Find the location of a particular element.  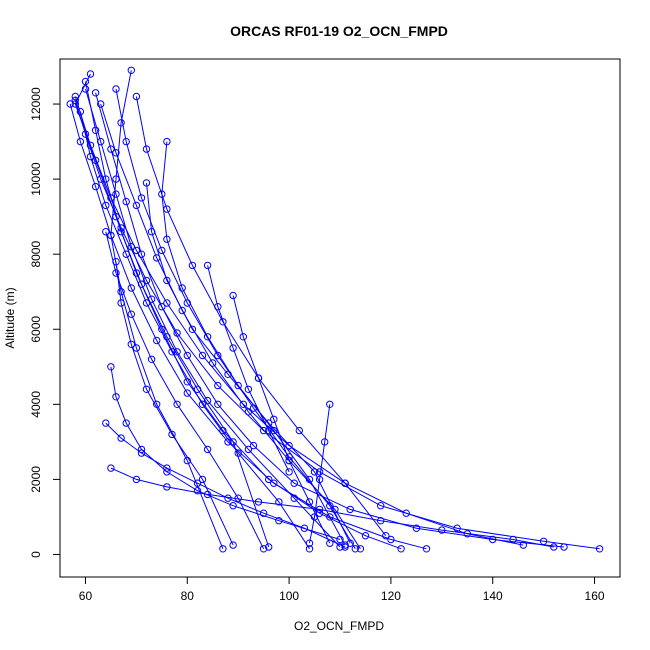

x-tick-label: 60 is located at coordinates (86, 596).